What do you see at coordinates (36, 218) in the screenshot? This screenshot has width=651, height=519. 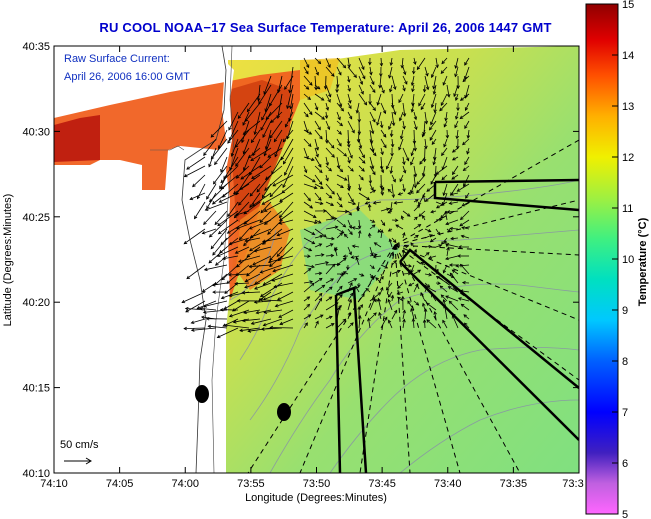 I see `y-tick-label: 40:25` at bounding box center [36, 218].